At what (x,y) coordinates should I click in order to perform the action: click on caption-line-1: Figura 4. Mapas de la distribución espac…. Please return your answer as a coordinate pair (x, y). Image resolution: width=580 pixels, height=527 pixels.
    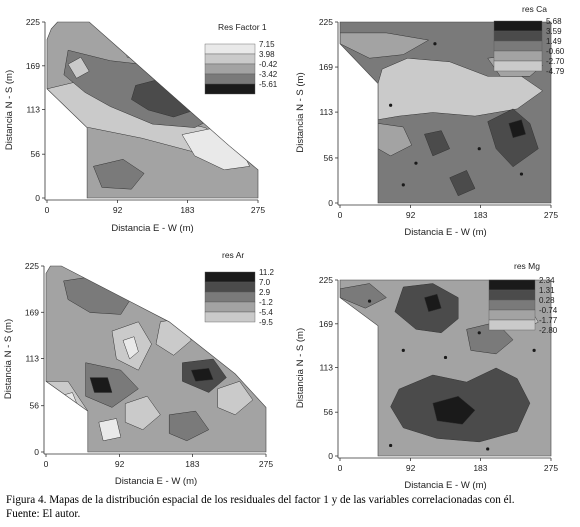
    Looking at the image, I should click on (260, 500).